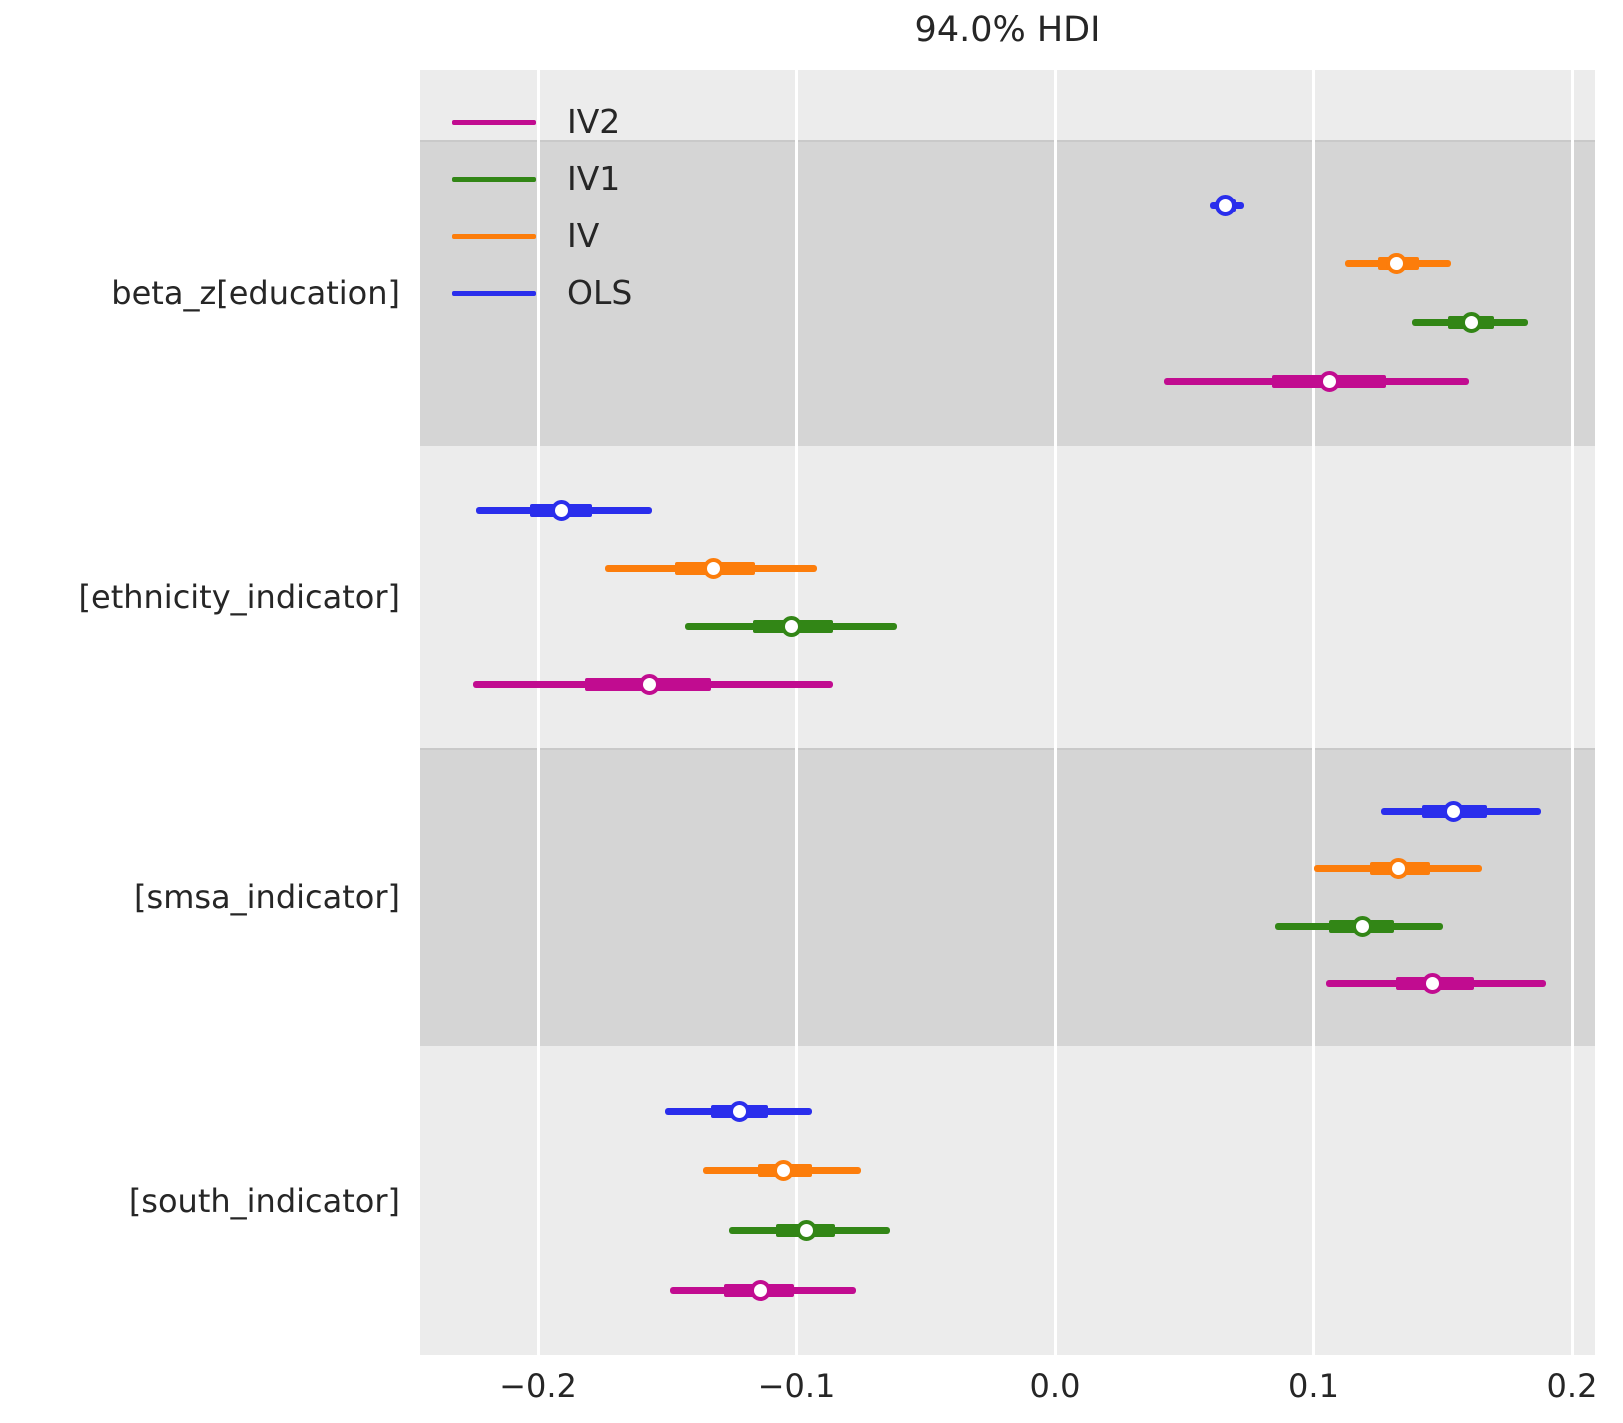  I want to click on legend-item: OLS, so click(542, 293).